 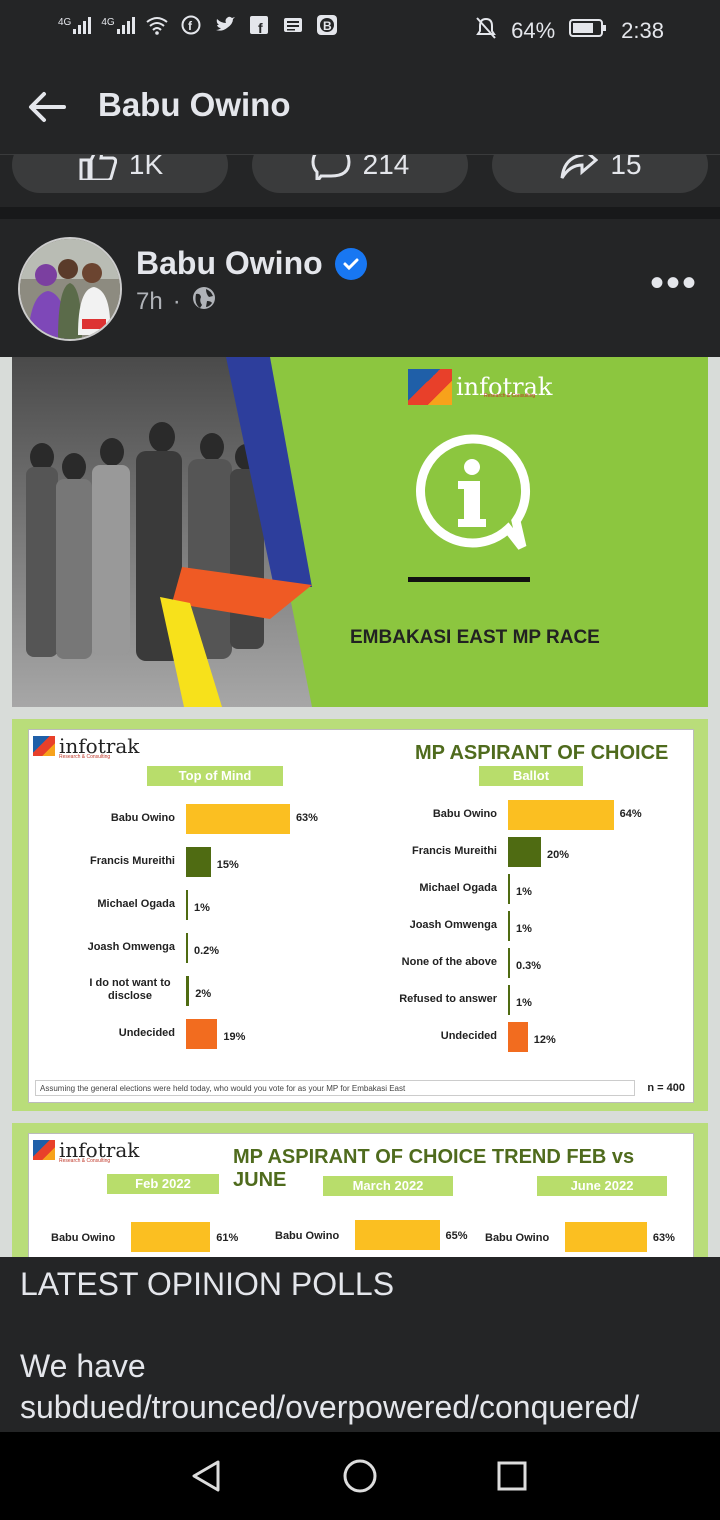 I want to click on trend-bar-value: 61%, so click(x=227, y=1238).